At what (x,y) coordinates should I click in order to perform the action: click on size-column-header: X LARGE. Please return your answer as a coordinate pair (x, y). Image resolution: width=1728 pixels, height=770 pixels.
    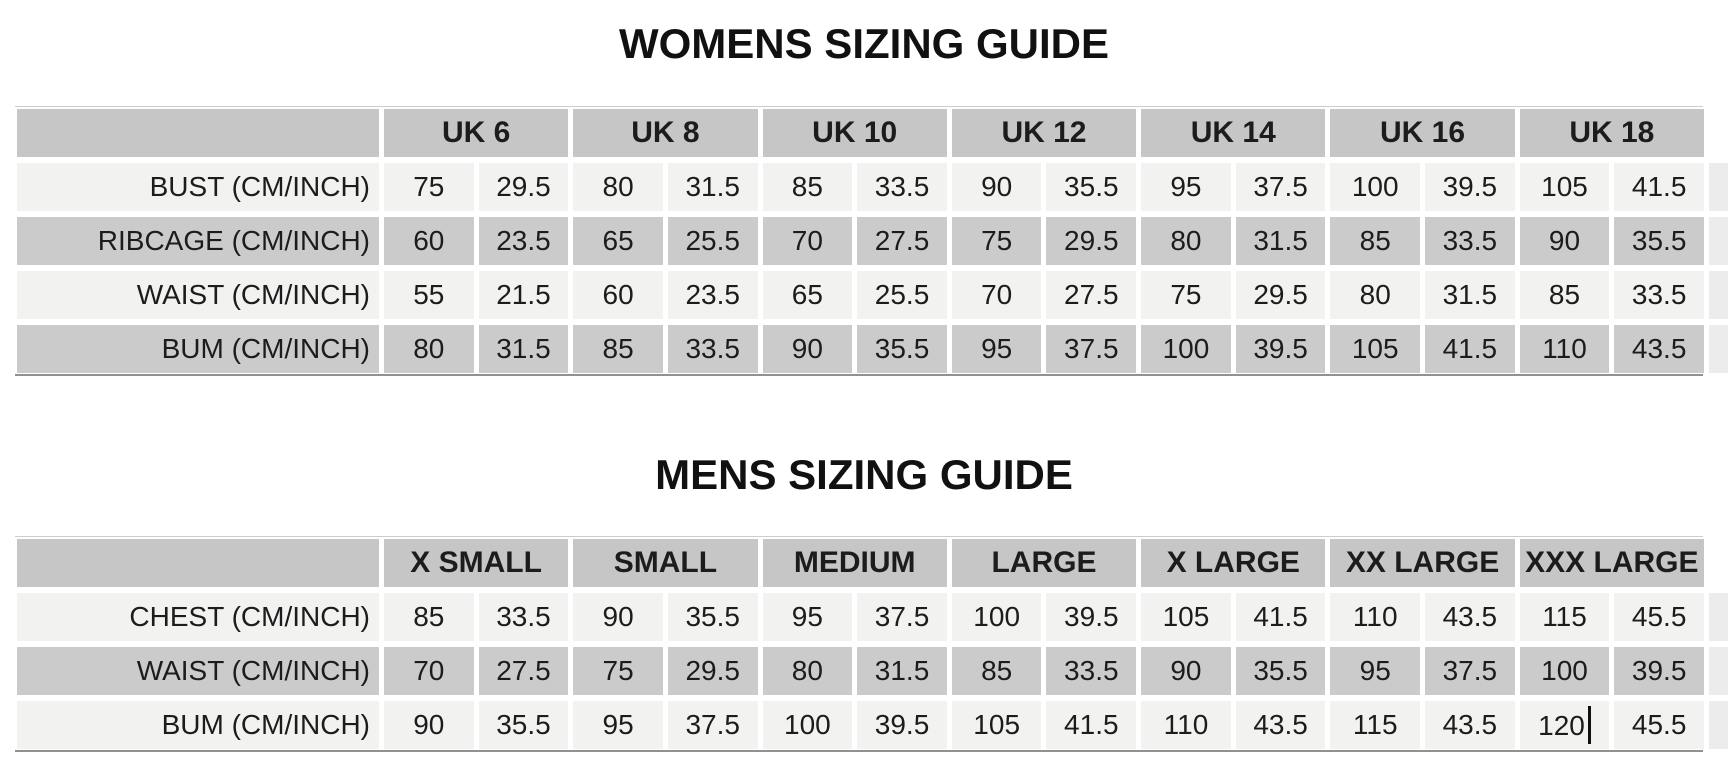
    Looking at the image, I should click on (1233, 563).